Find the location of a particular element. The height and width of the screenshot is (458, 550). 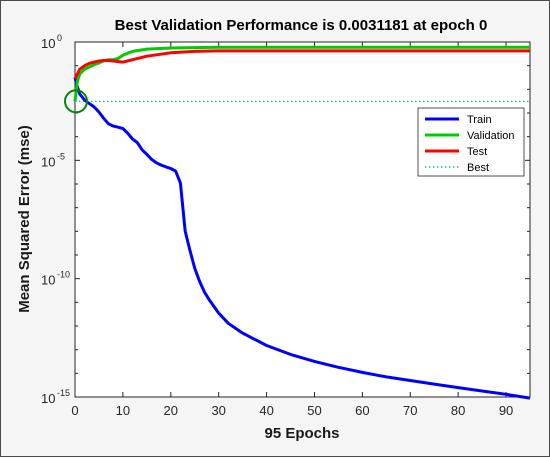

x-axis-label: 95 Epochs is located at coordinates (301, 433).